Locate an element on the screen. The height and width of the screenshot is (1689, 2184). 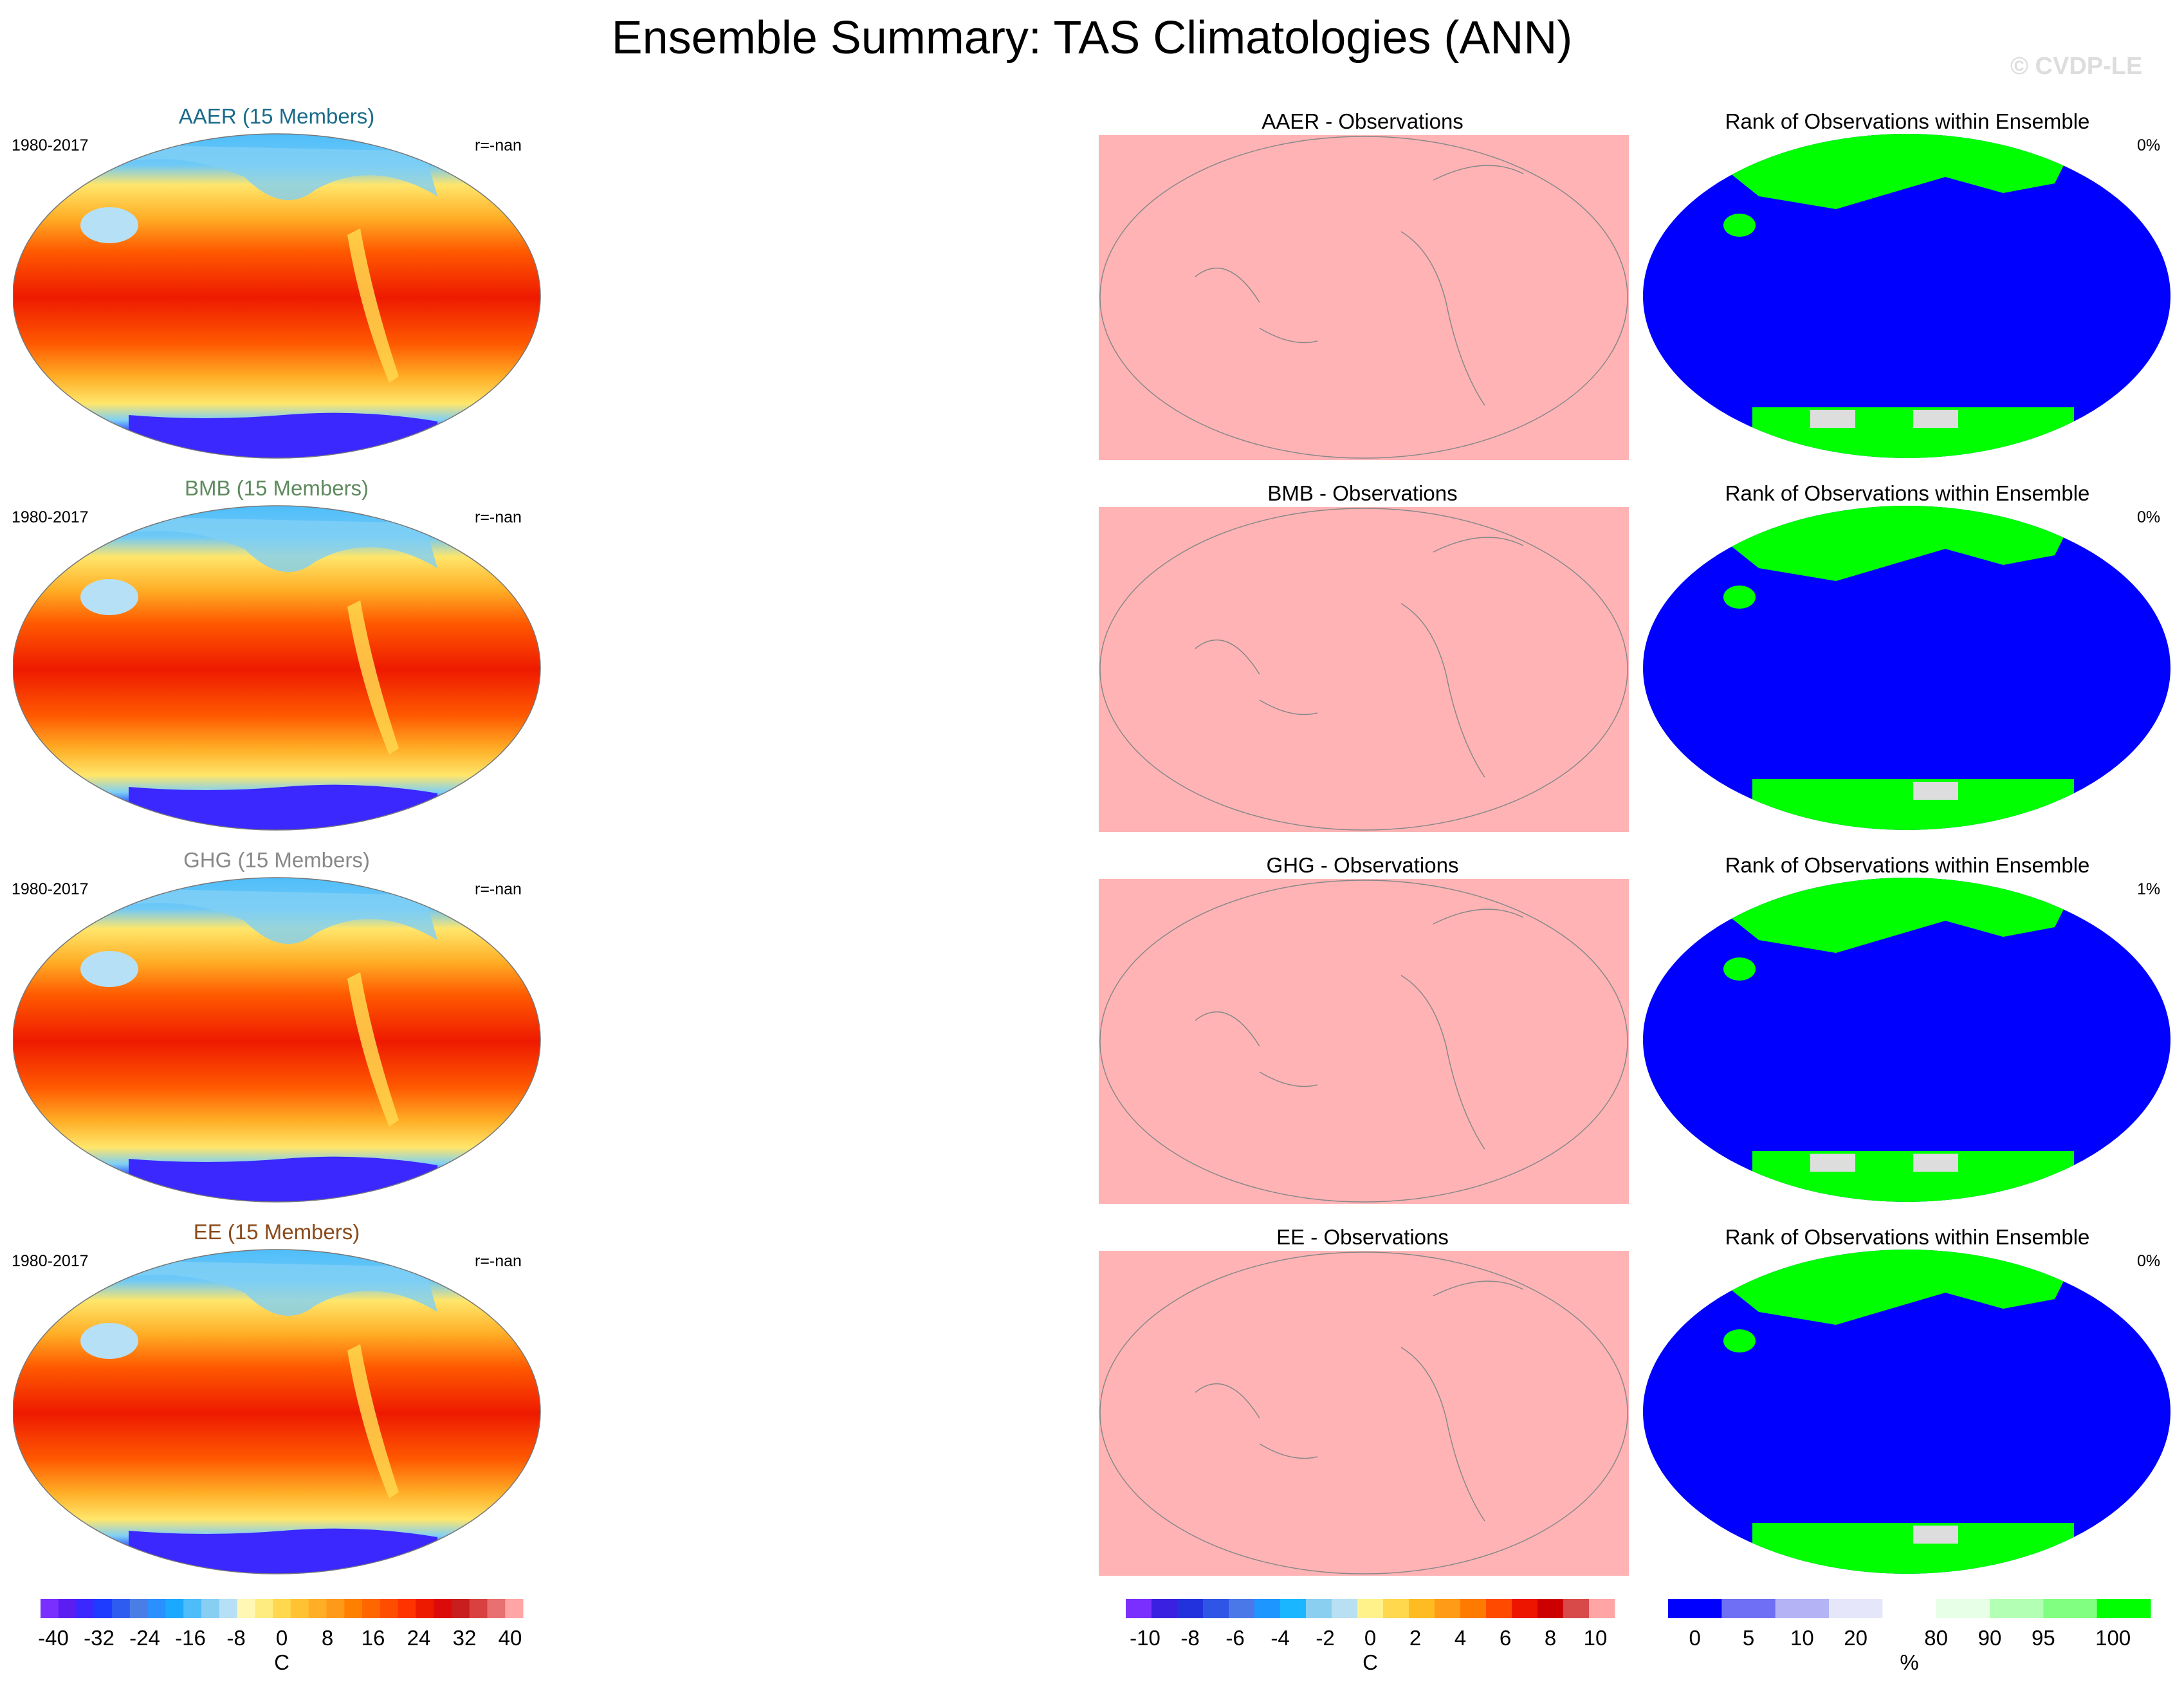
colorbar-tick-label: 32 is located at coordinates (465, 1638).